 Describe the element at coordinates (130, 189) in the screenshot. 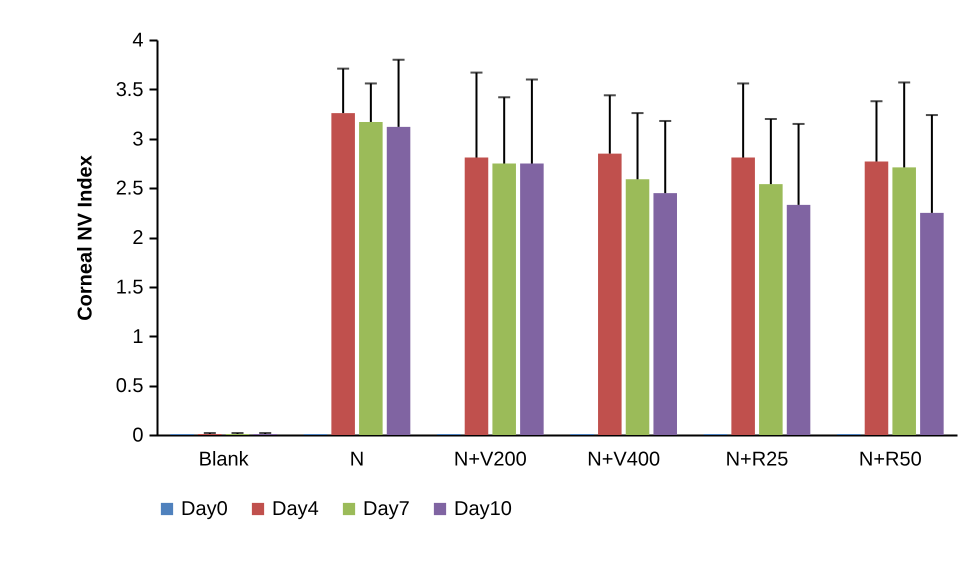

I see `y-tick-label: 2.5` at that location.